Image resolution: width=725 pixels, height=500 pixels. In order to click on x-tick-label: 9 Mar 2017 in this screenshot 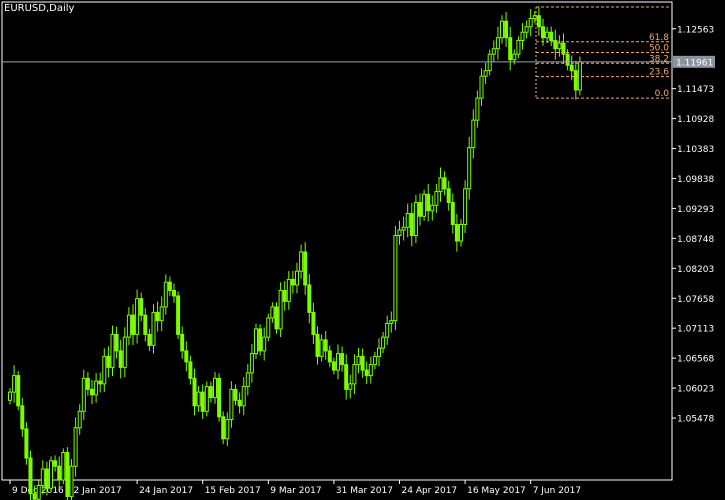, I will do `click(295, 491)`.